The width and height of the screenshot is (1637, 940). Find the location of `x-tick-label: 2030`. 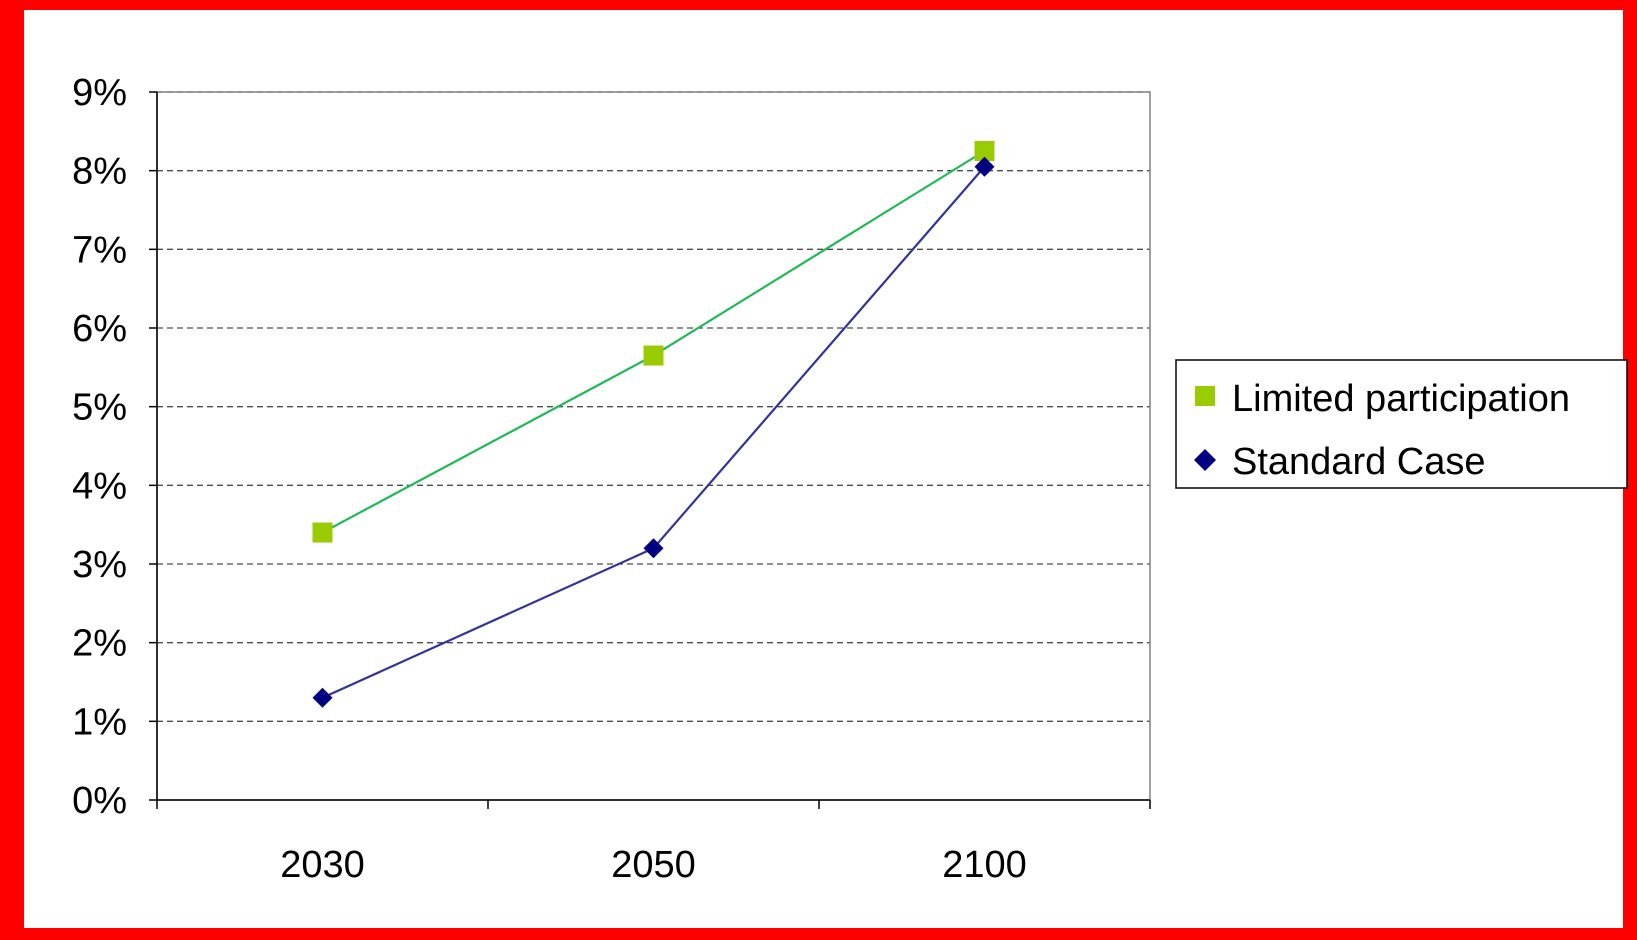

x-tick-label: 2030 is located at coordinates (322, 865).